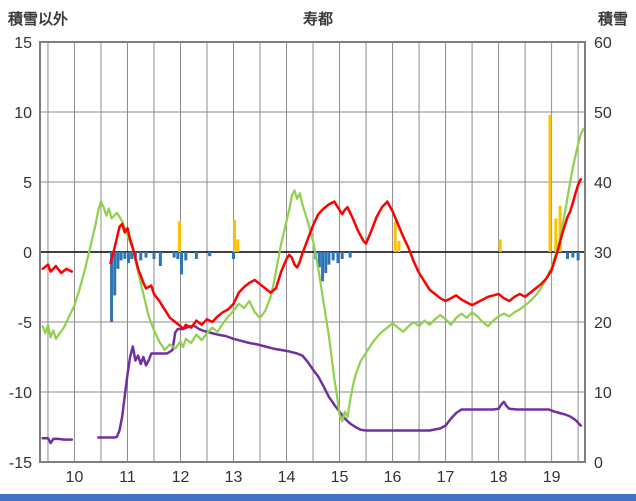  What do you see at coordinates (446, 477) in the screenshot?
I see `x-axis-tick-label: 17` at bounding box center [446, 477].